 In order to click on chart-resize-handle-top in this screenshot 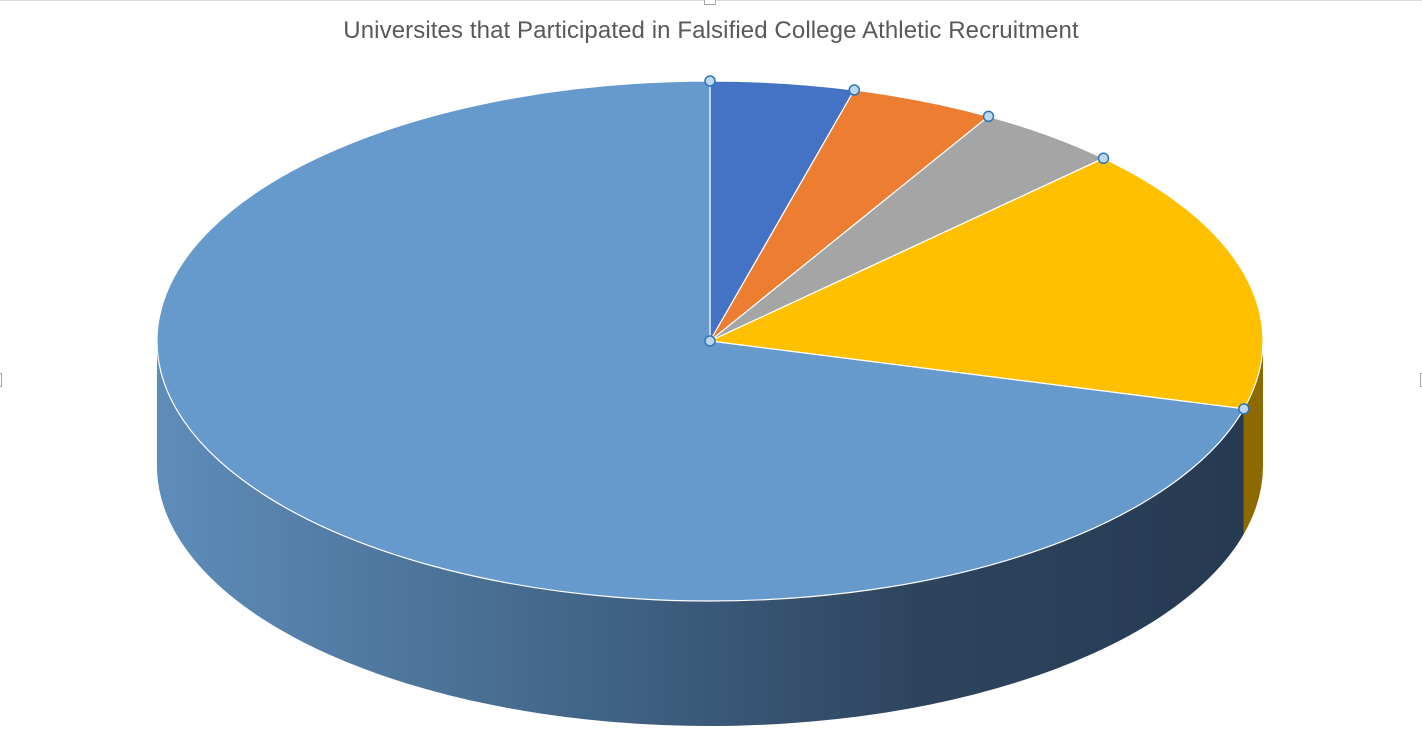, I will do `click(710, 2)`.